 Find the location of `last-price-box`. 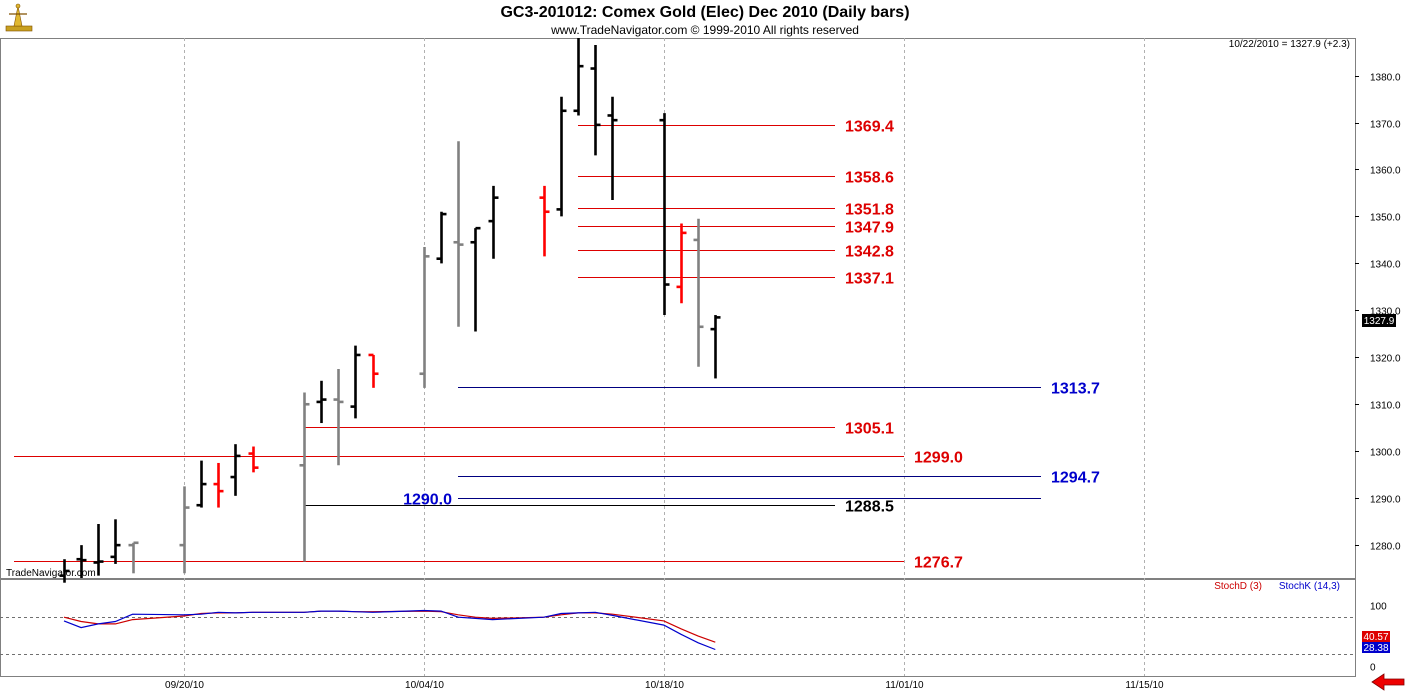

last-price-box is located at coordinates (1379, 320).